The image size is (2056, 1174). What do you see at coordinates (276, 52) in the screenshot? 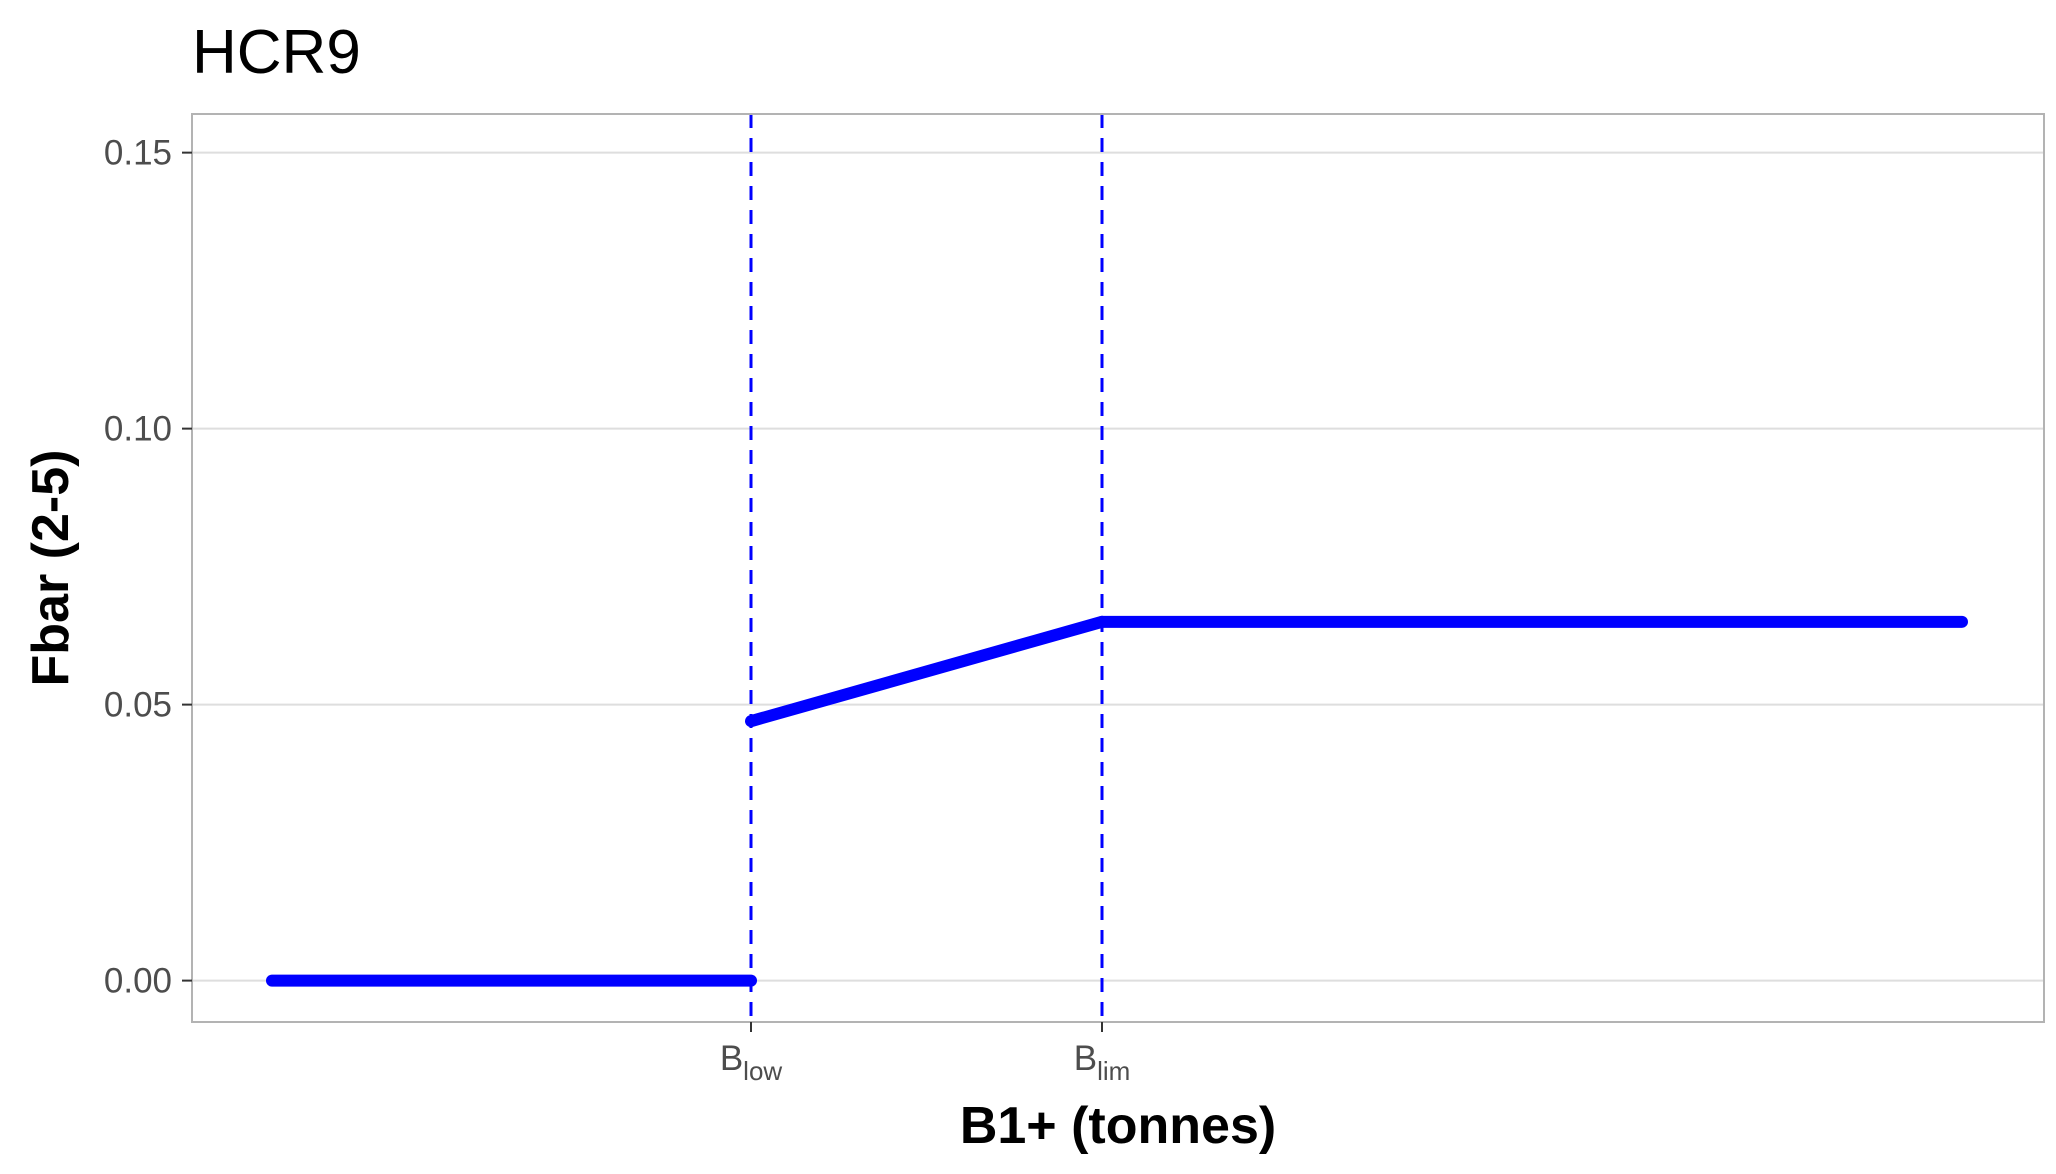
I see `chart-title: HCR9` at bounding box center [276, 52].